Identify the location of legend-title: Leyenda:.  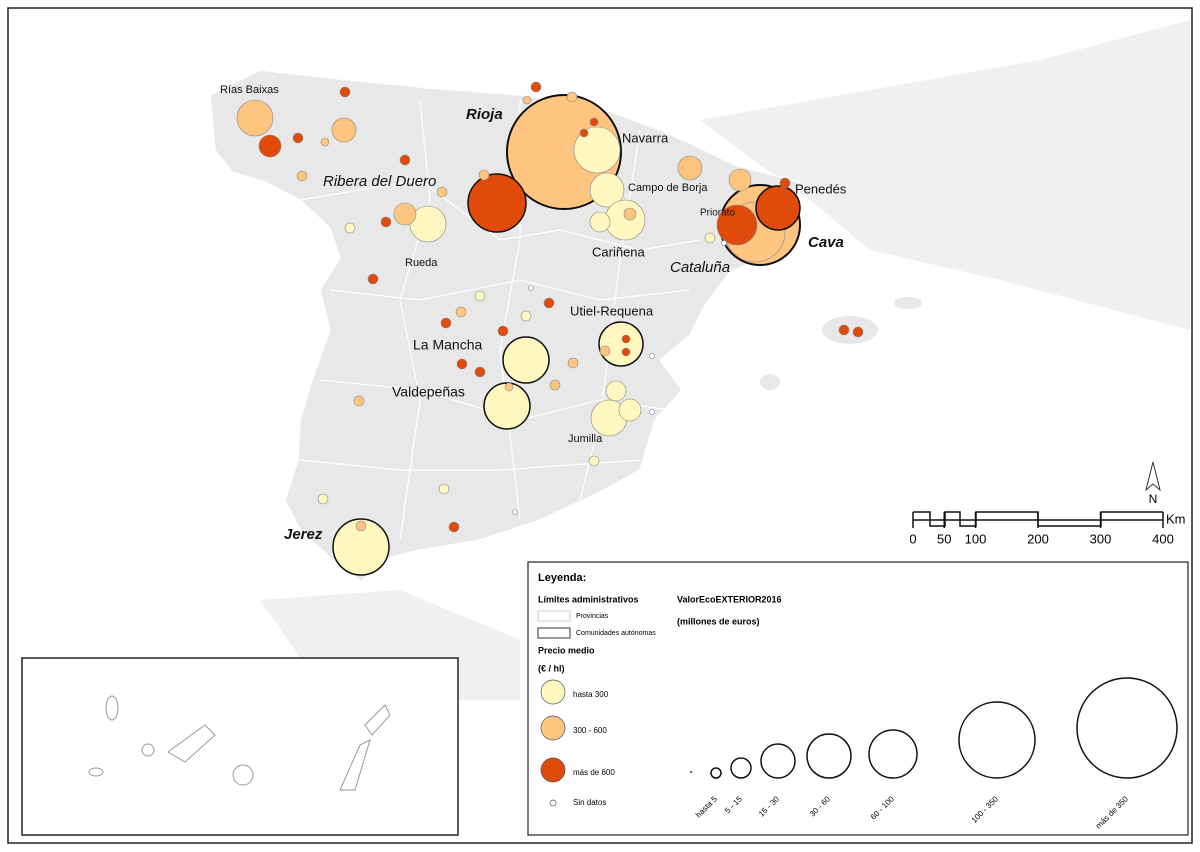
(562, 578).